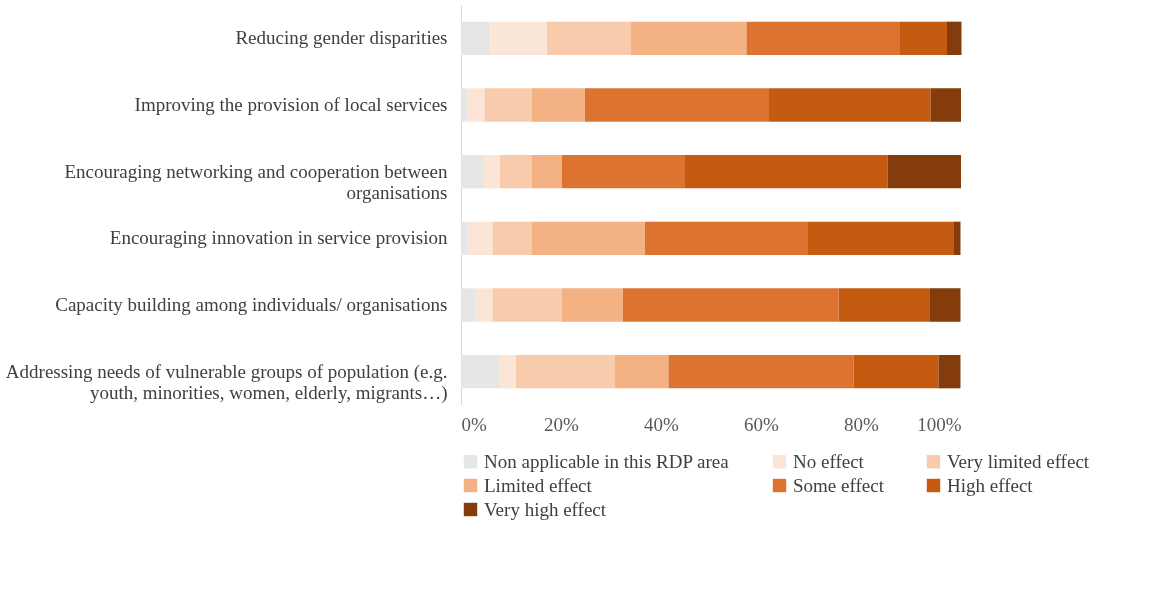 The width and height of the screenshot is (1156, 592). Describe the element at coordinates (562, 424) in the screenshot. I see `x-tick-label: 20%` at that location.